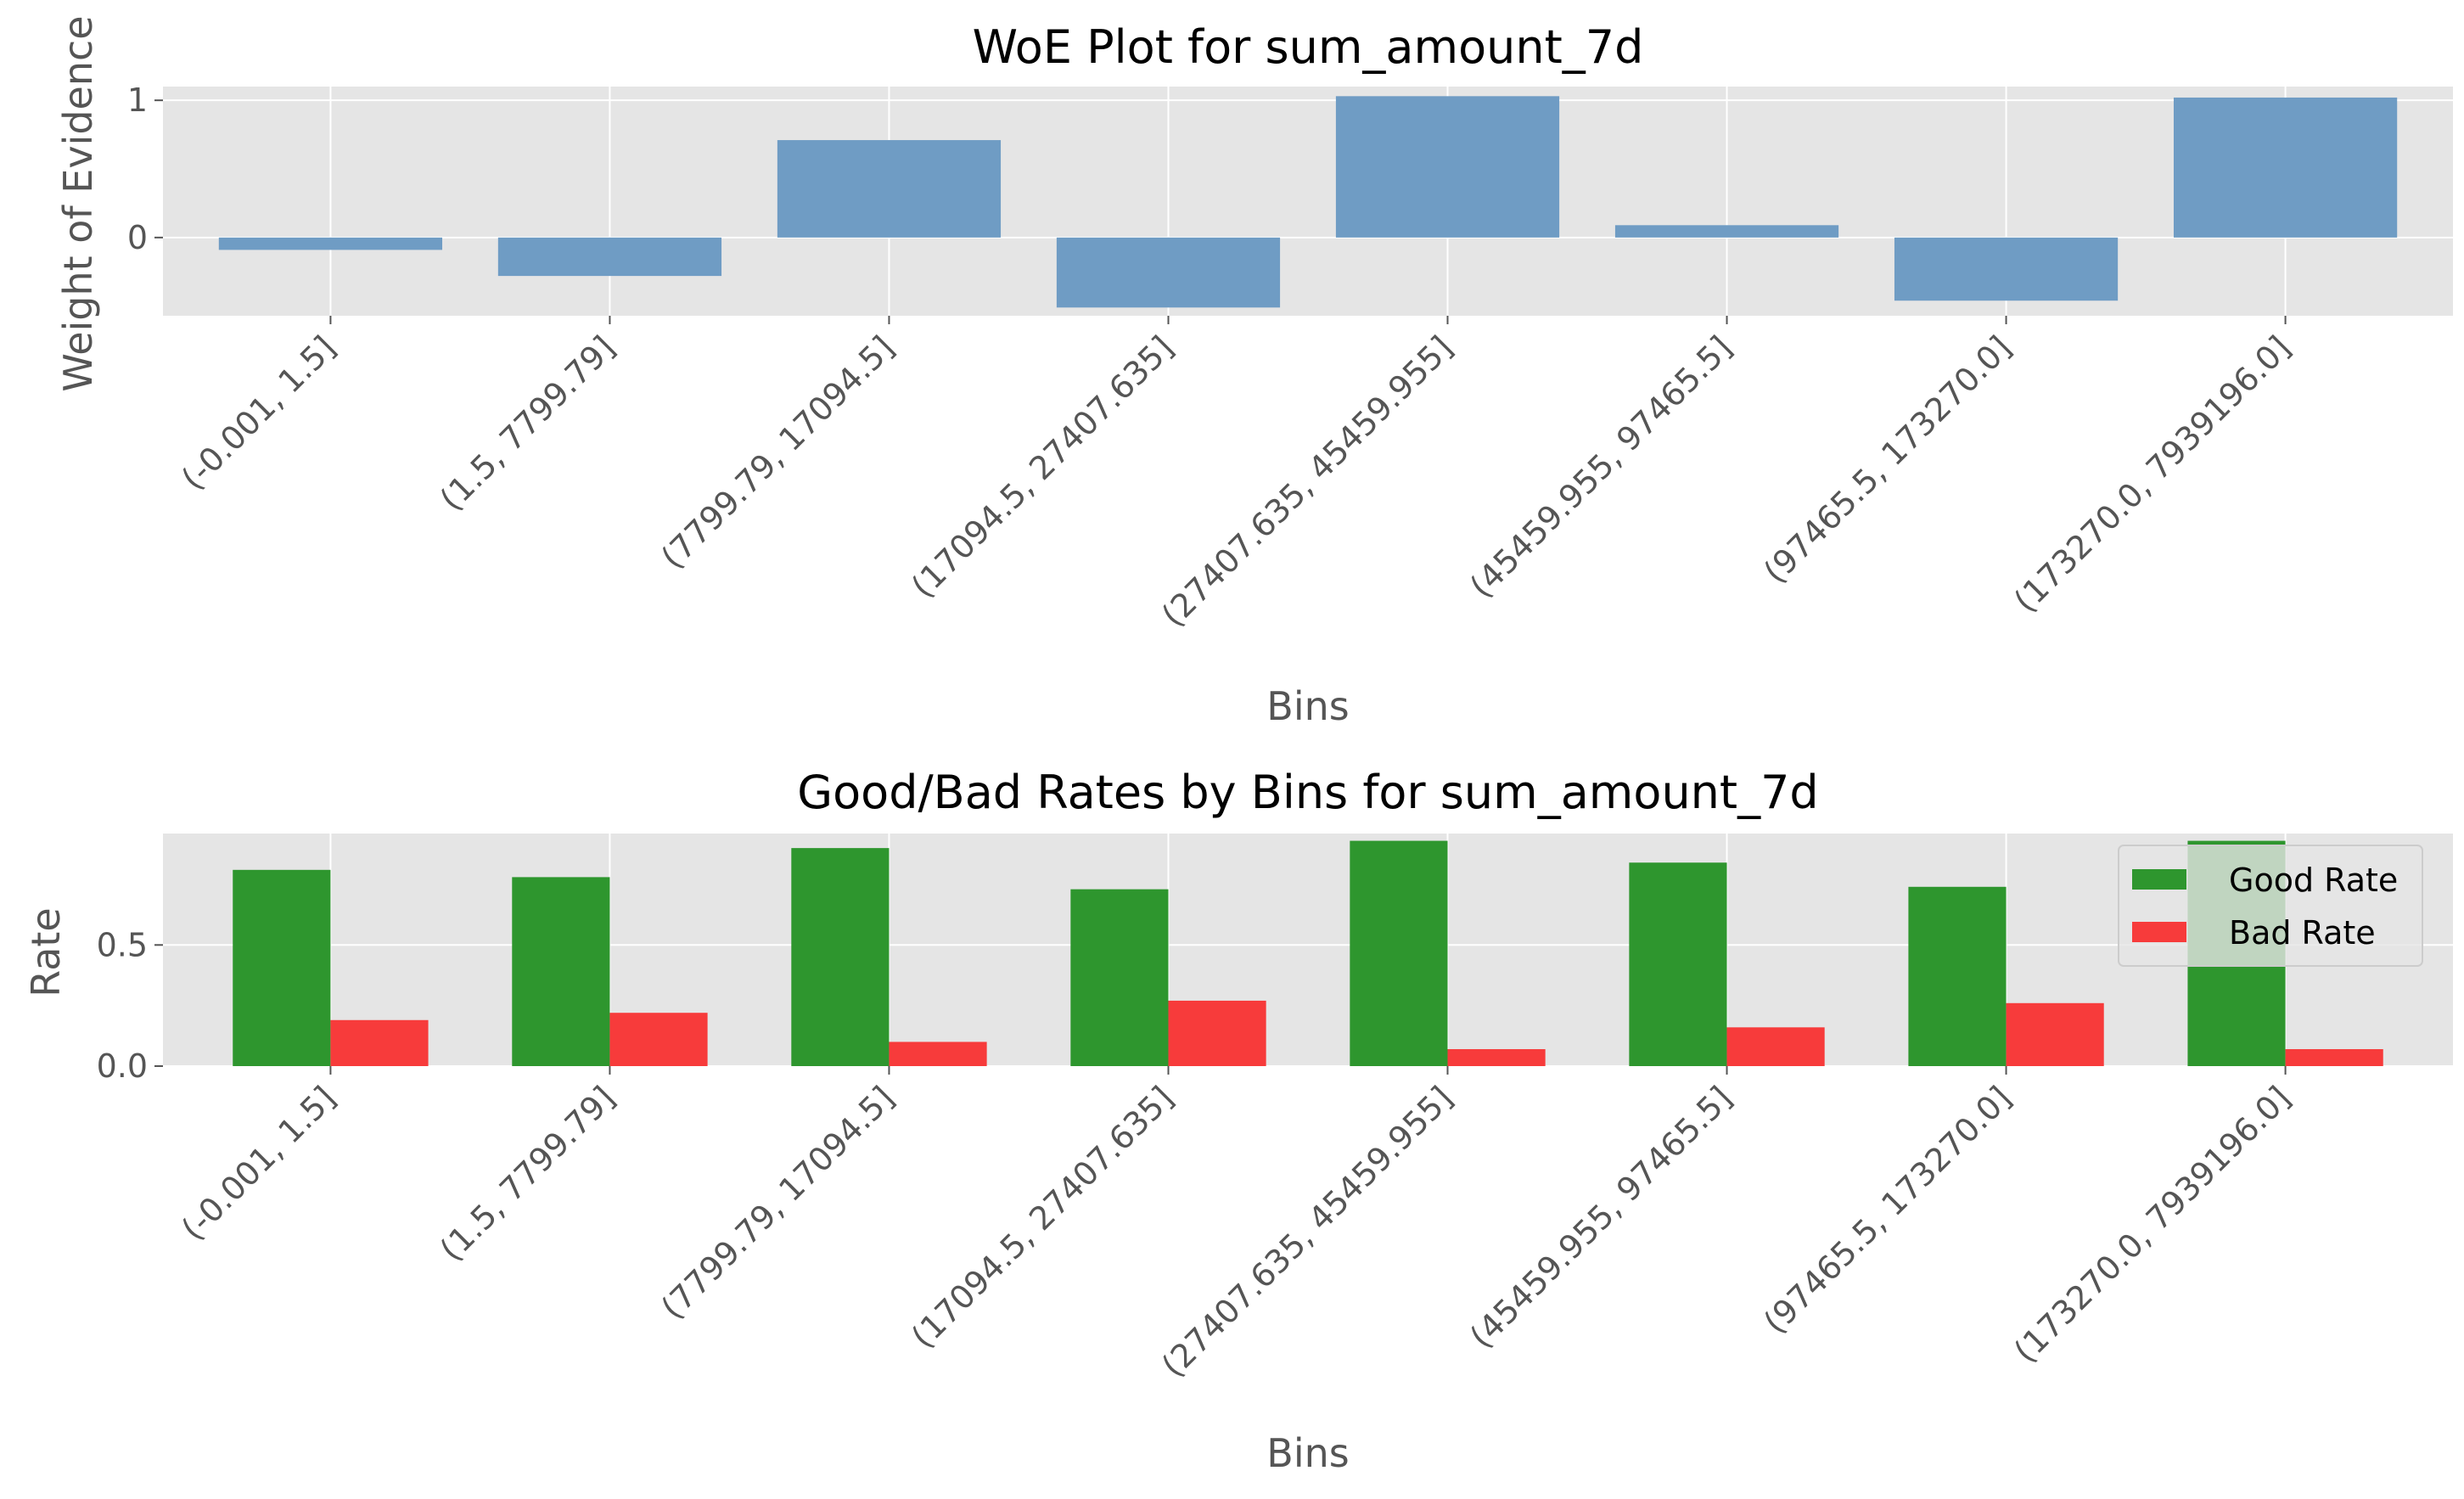 Image resolution: width=2464 pixels, height=1499 pixels. I want to click on woe-chart-title: WoE Plot for sum_amount_7d, so click(1308, 47).